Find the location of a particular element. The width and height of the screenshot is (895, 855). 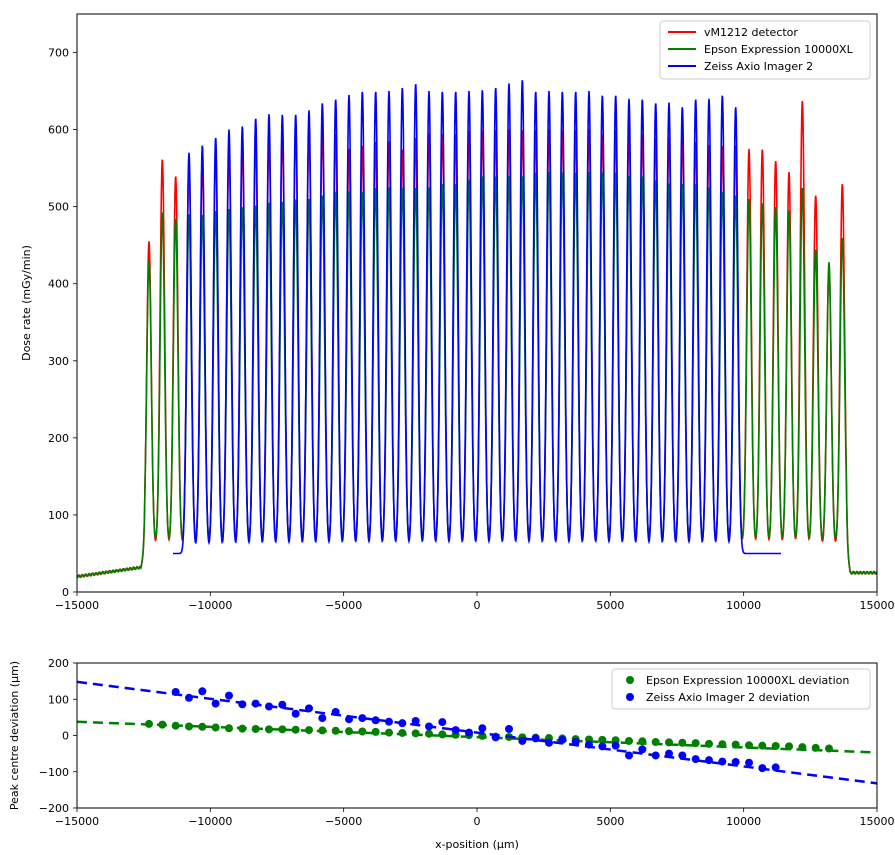

y-tick-label: 400 is located at coordinates (58, 284).